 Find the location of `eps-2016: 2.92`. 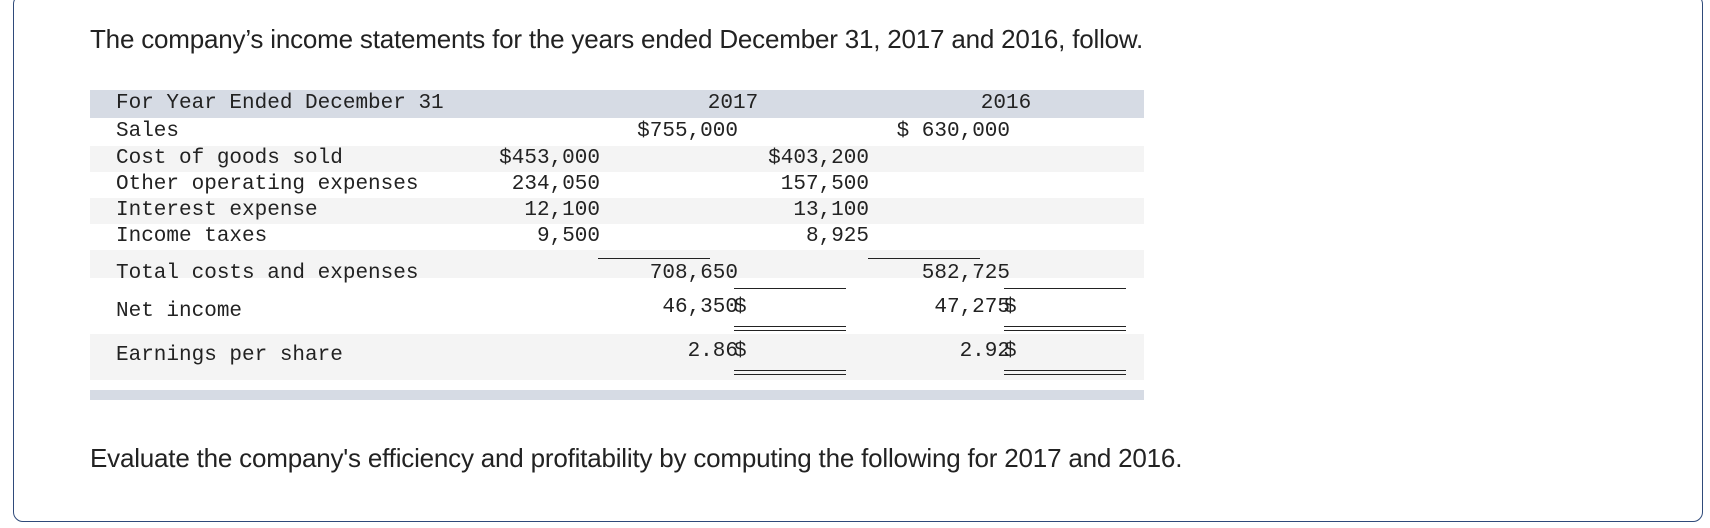

eps-2016: 2.92 is located at coordinates (984, 351).